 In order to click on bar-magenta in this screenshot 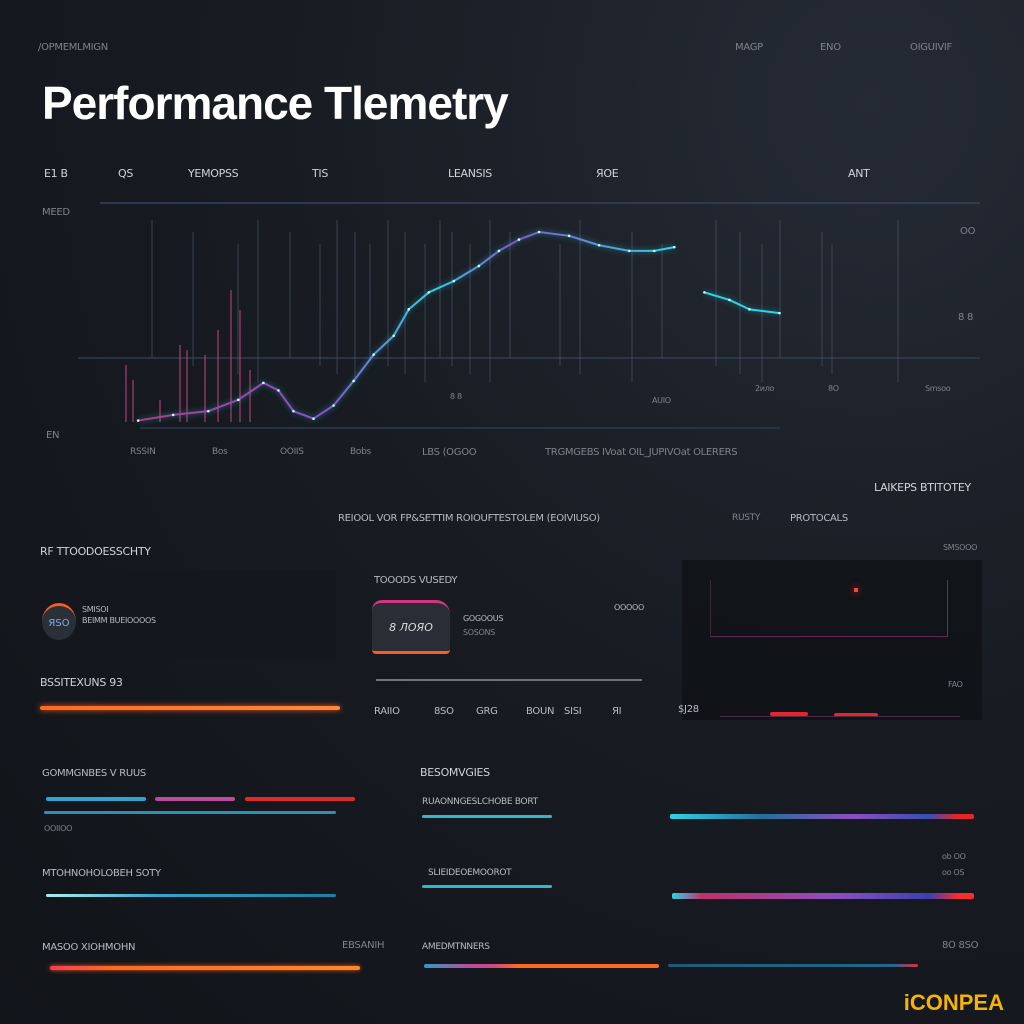, I will do `click(195, 799)`.